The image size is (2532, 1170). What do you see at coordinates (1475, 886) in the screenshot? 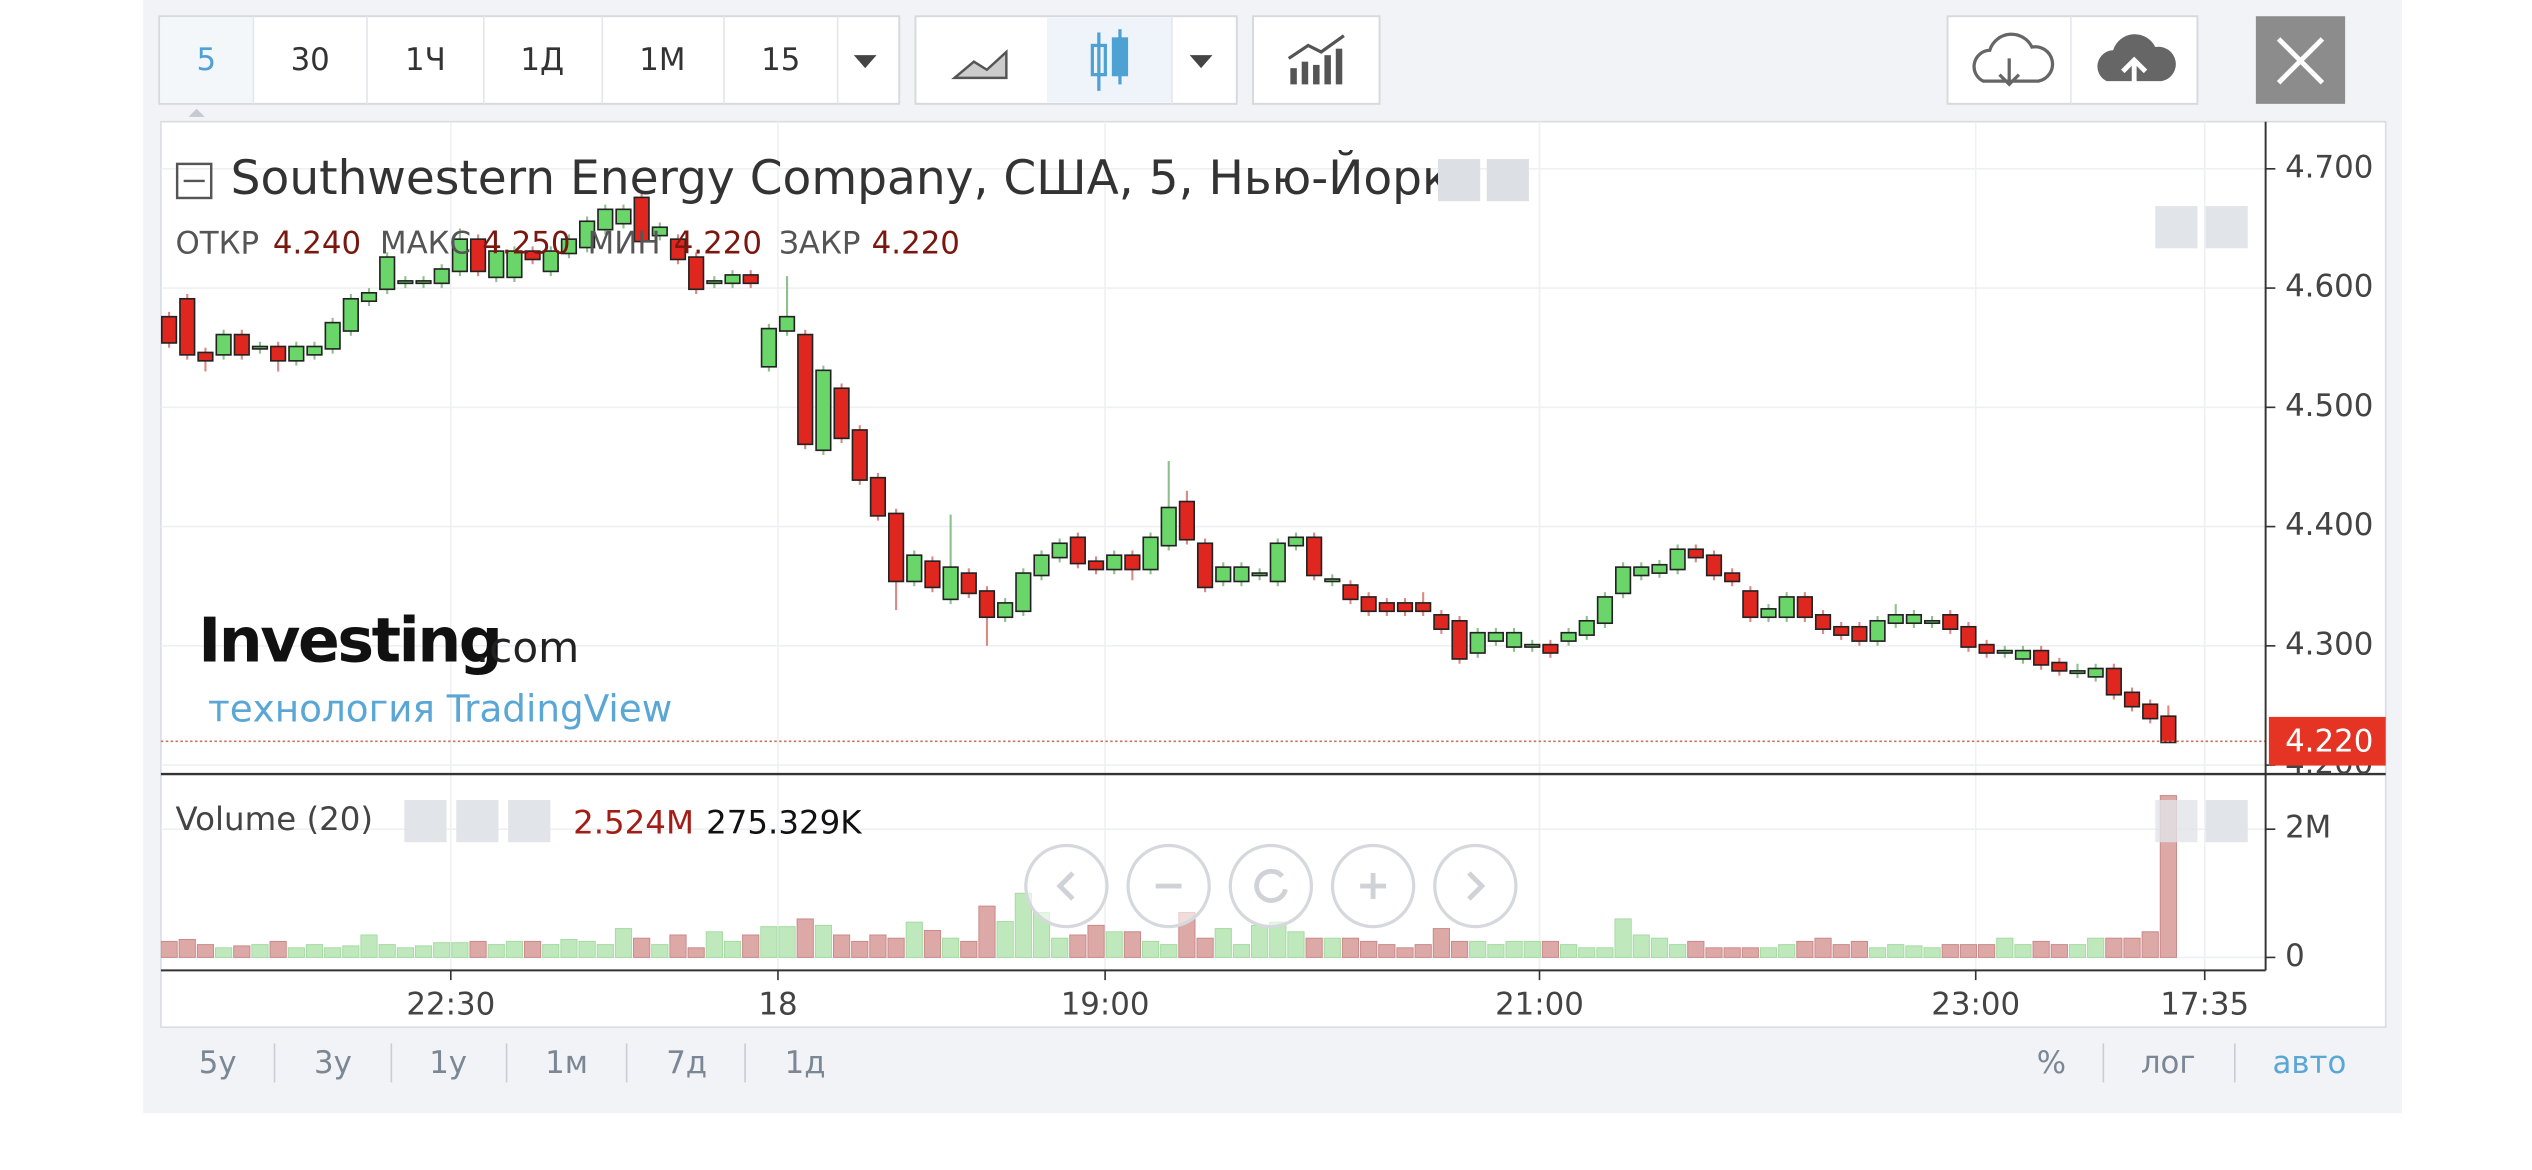
I see `nav-right` at bounding box center [1475, 886].